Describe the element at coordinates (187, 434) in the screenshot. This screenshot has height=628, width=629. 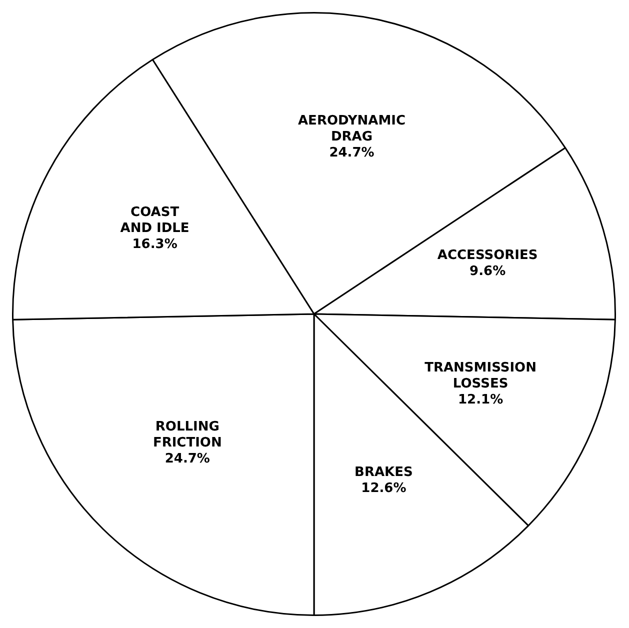
I see `slice-label: ROLLING FRICTION` at that location.